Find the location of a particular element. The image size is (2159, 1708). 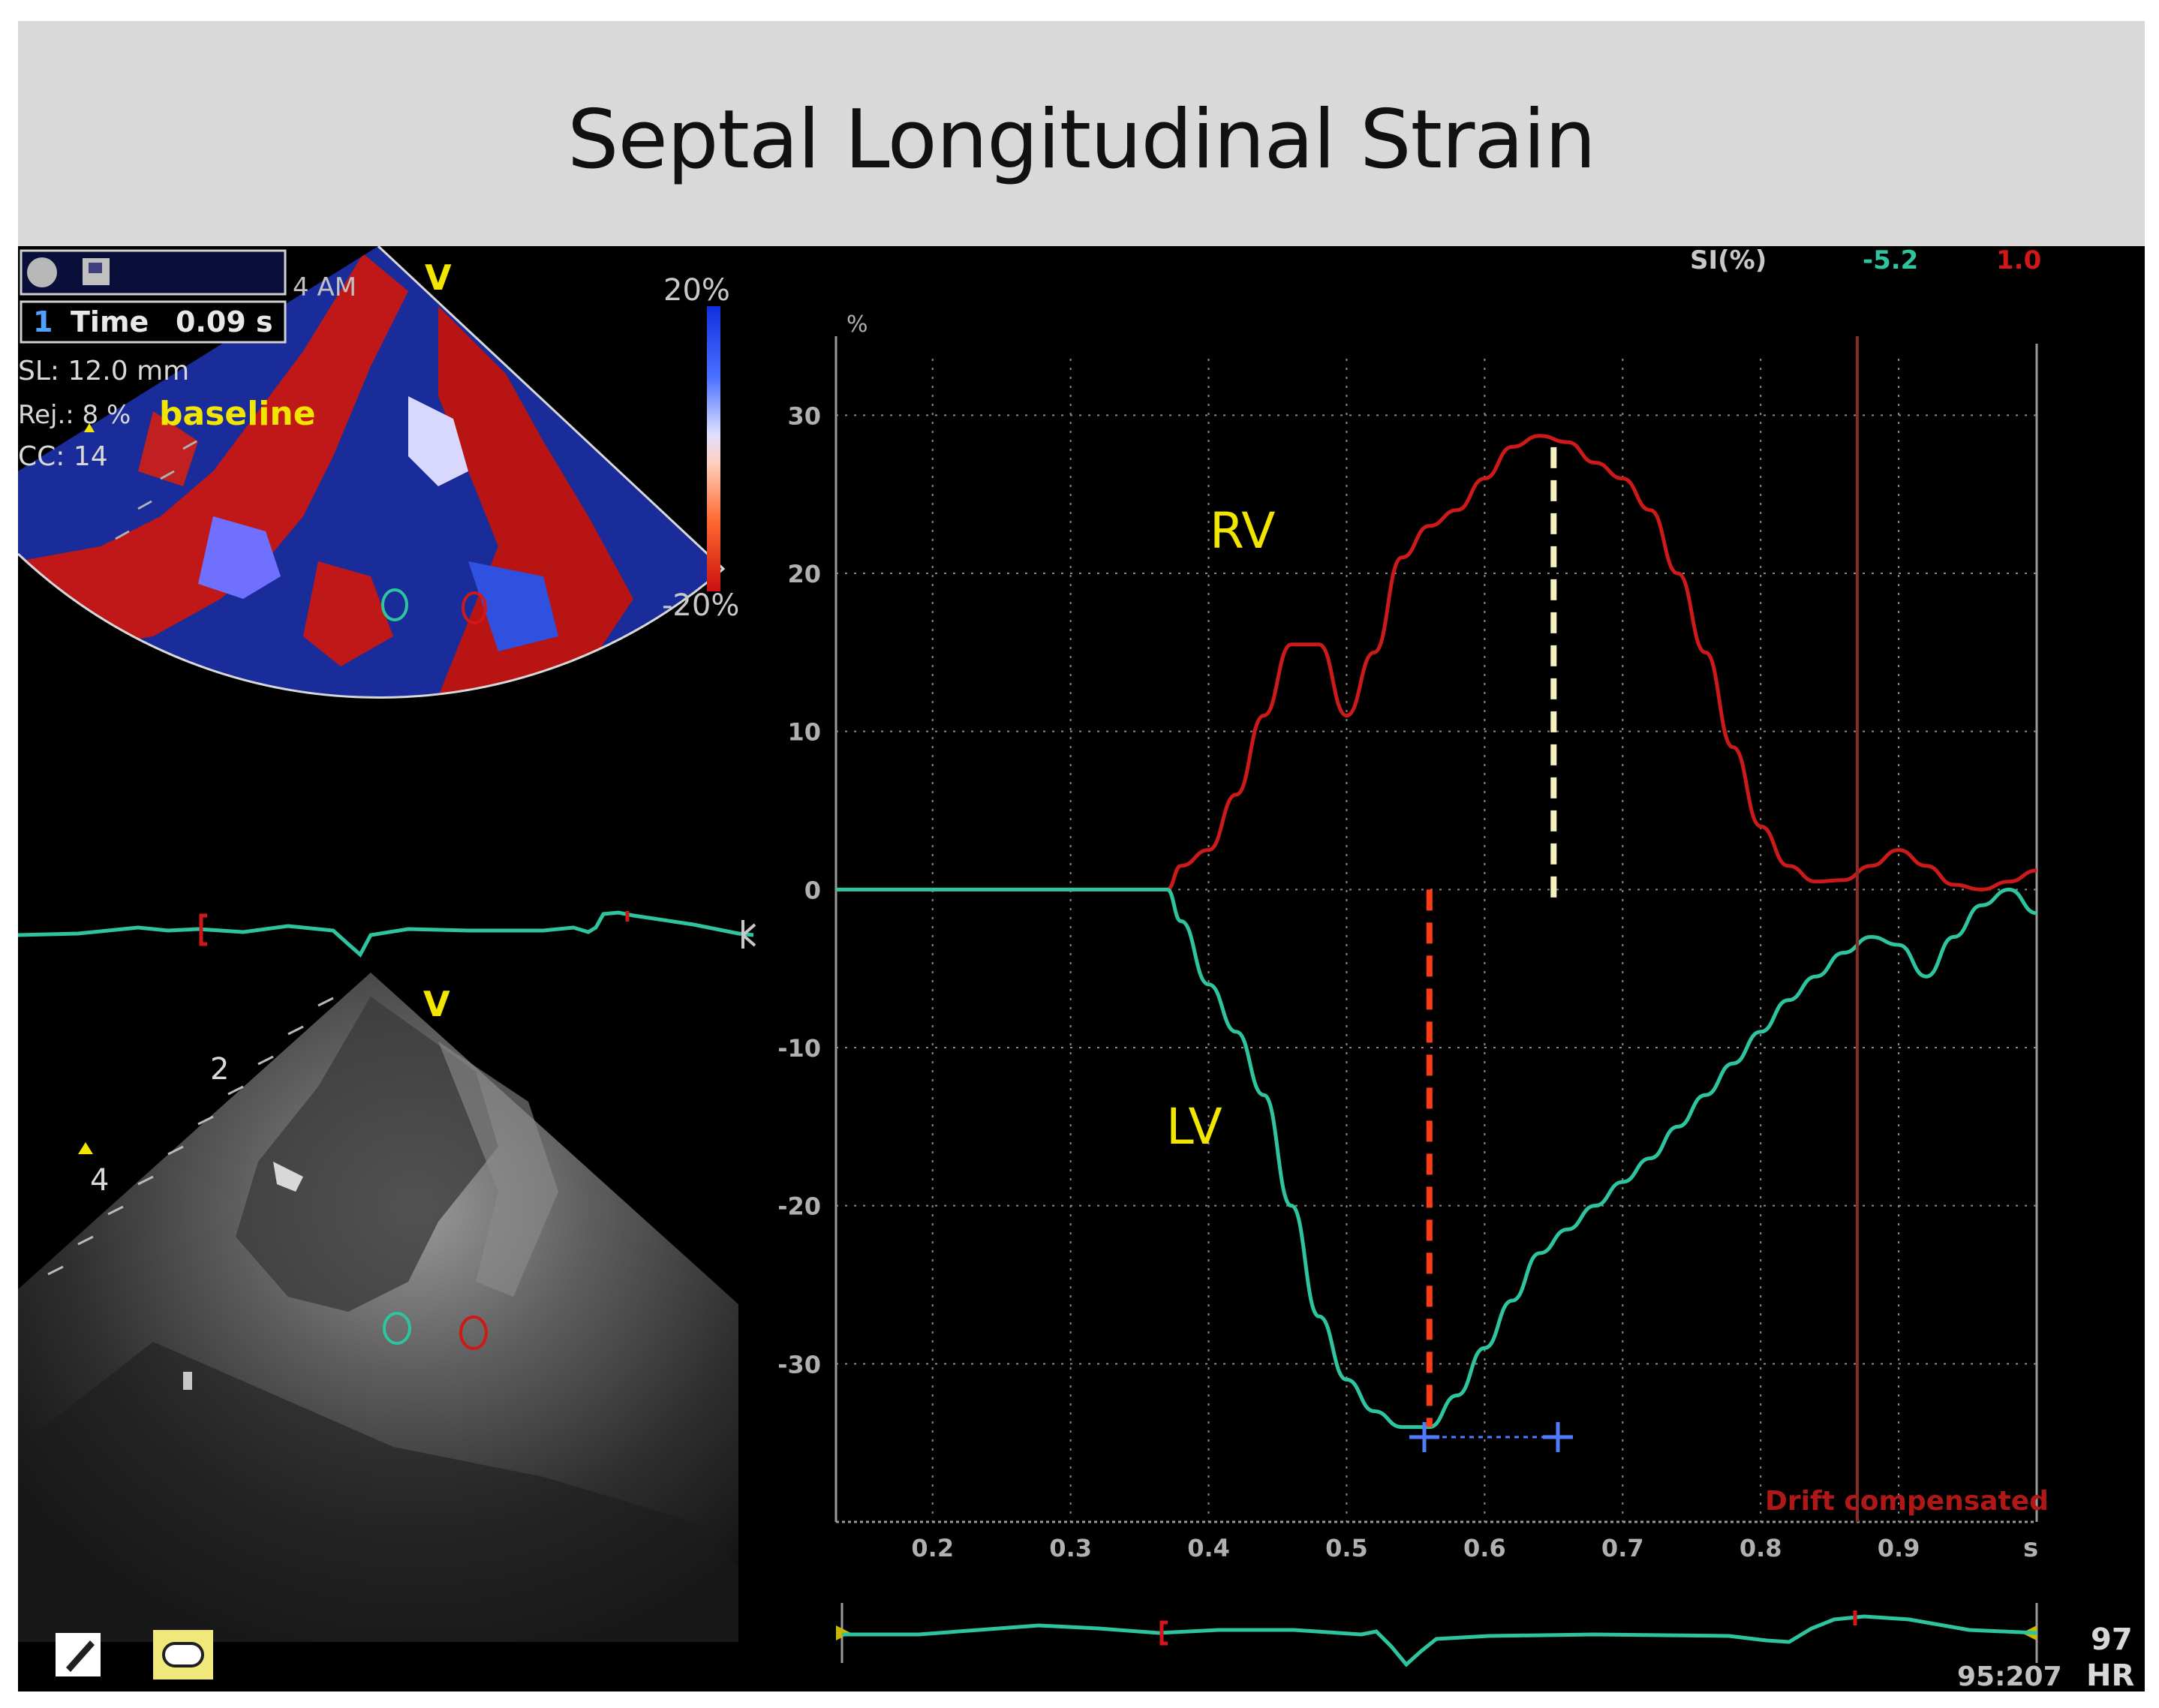

ecg-trace-bottom is located at coordinates (1437, 1635).